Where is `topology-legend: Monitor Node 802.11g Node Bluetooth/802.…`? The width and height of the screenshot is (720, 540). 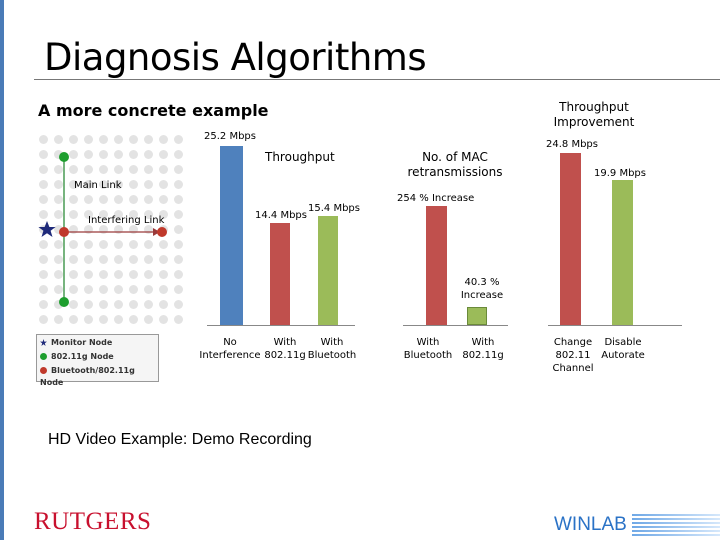
topology-legend: Monitor Node 802.11g Node Bluetooth/802.… is located at coordinates (97, 360).